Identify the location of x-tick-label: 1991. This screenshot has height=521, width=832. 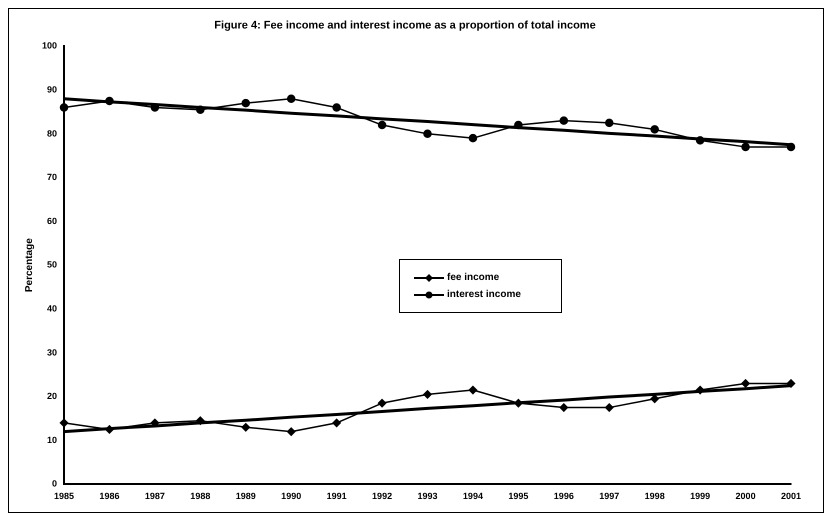
(336, 496).